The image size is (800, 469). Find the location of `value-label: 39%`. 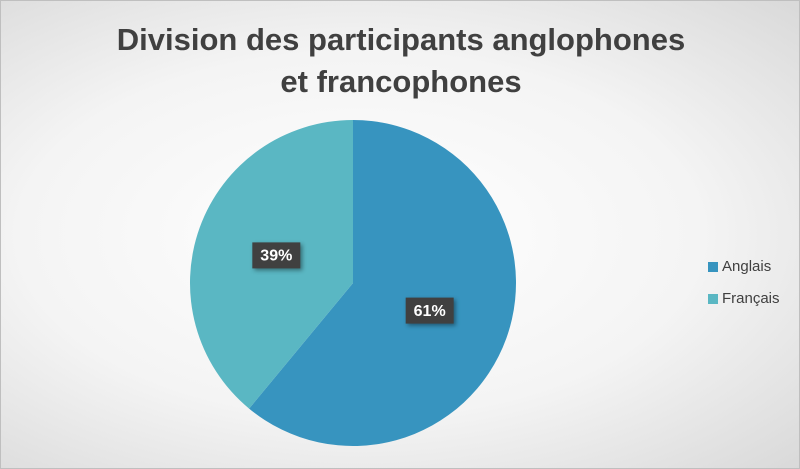

value-label: 39% is located at coordinates (276, 256).